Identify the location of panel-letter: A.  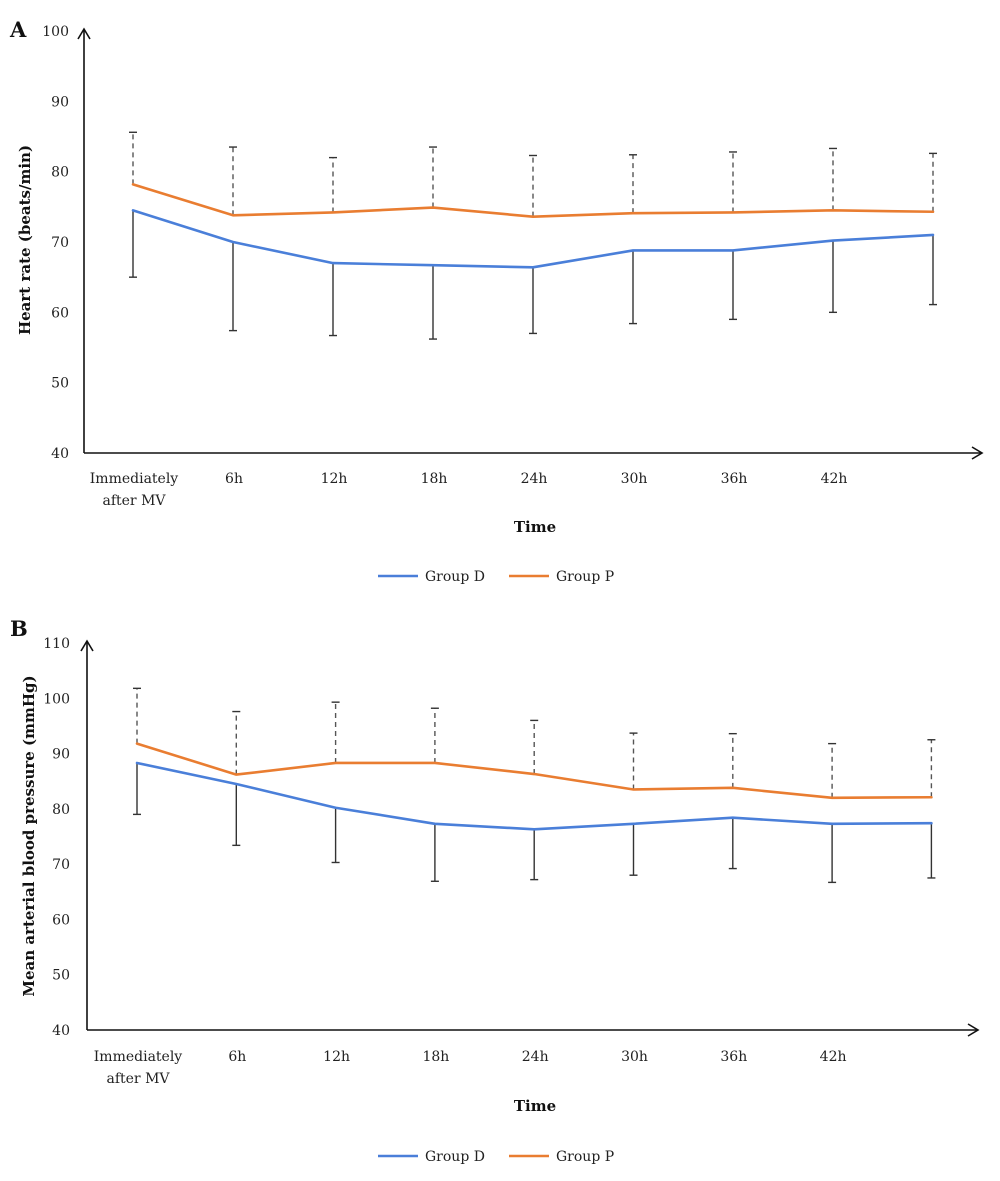
(18, 29).